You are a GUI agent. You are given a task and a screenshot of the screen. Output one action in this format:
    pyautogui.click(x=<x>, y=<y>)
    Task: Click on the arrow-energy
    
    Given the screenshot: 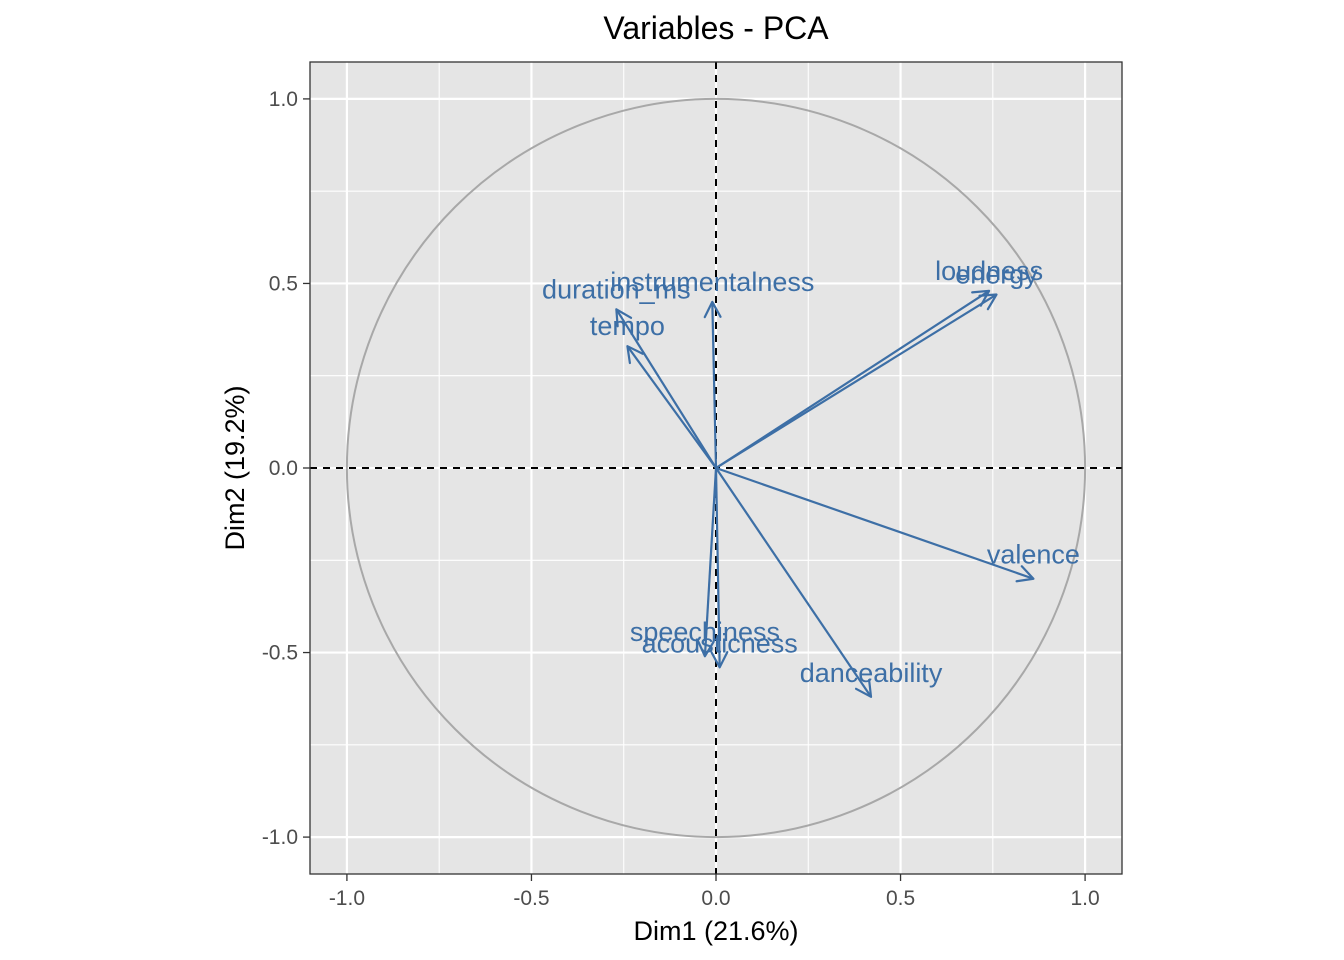 What is the action you would take?
    pyautogui.click(x=856, y=381)
    